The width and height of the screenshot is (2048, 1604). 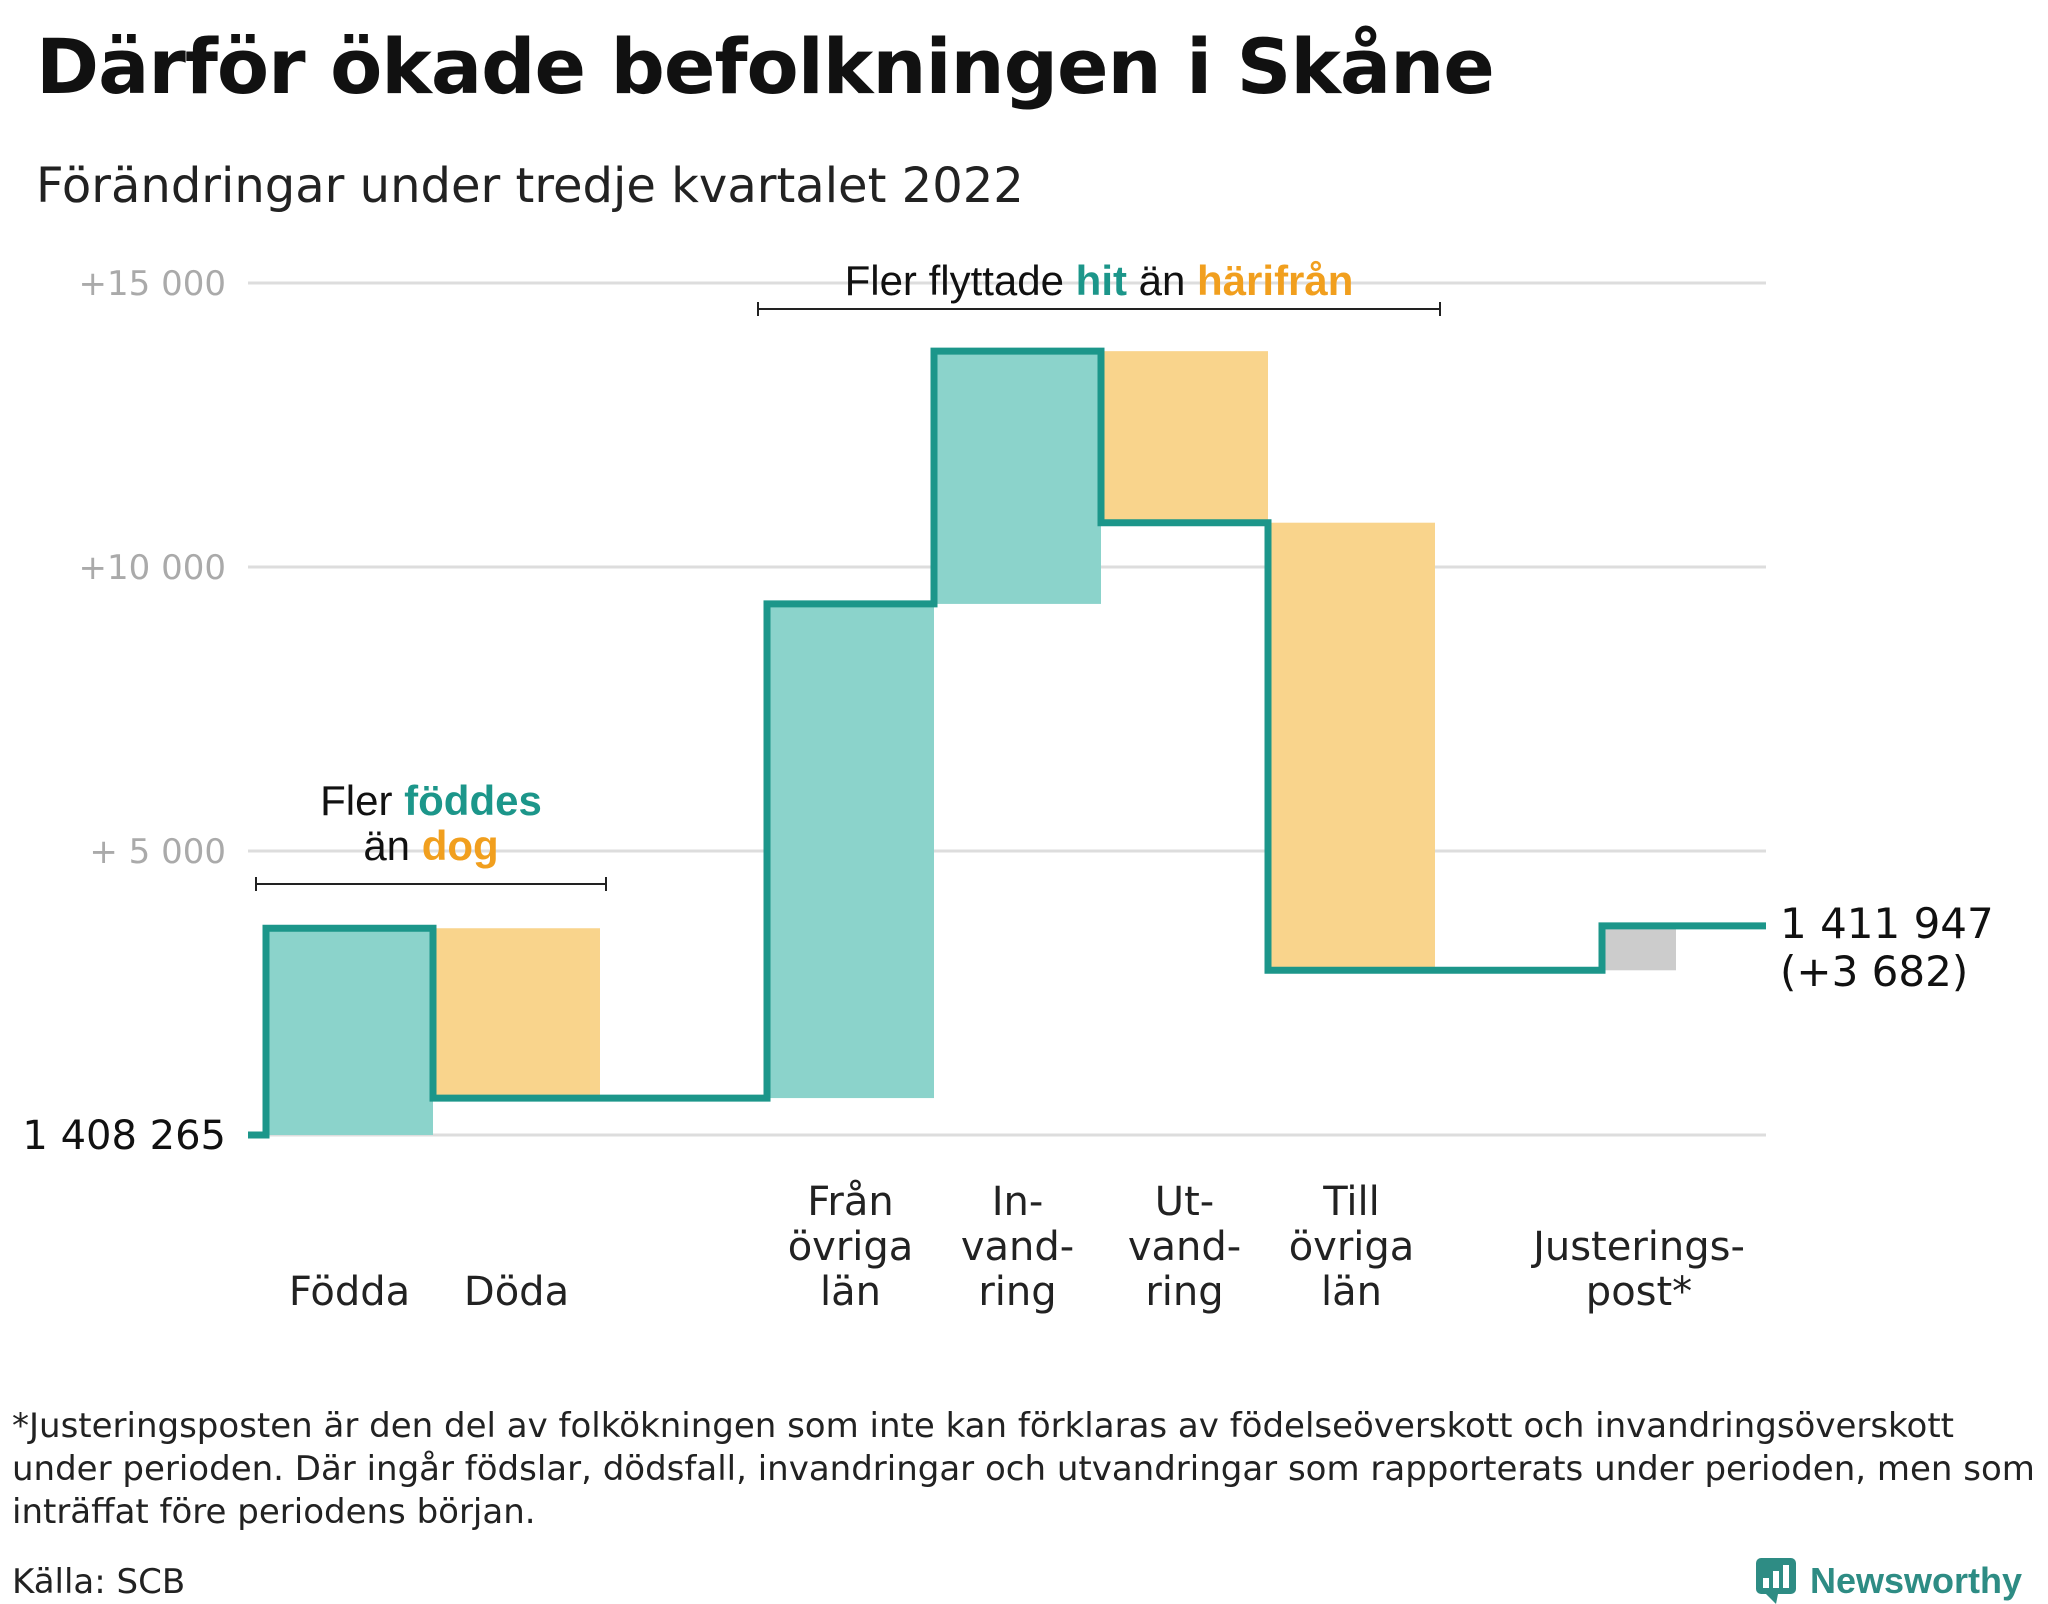 I want to click on newsworthy-logo-icon, so click(x=1775, y=1581).